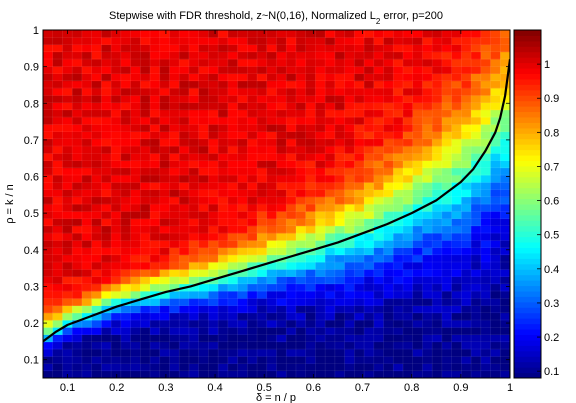 This screenshot has height=403, width=576. I want to click on x-tick-label: 0.8, so click(411, 388).